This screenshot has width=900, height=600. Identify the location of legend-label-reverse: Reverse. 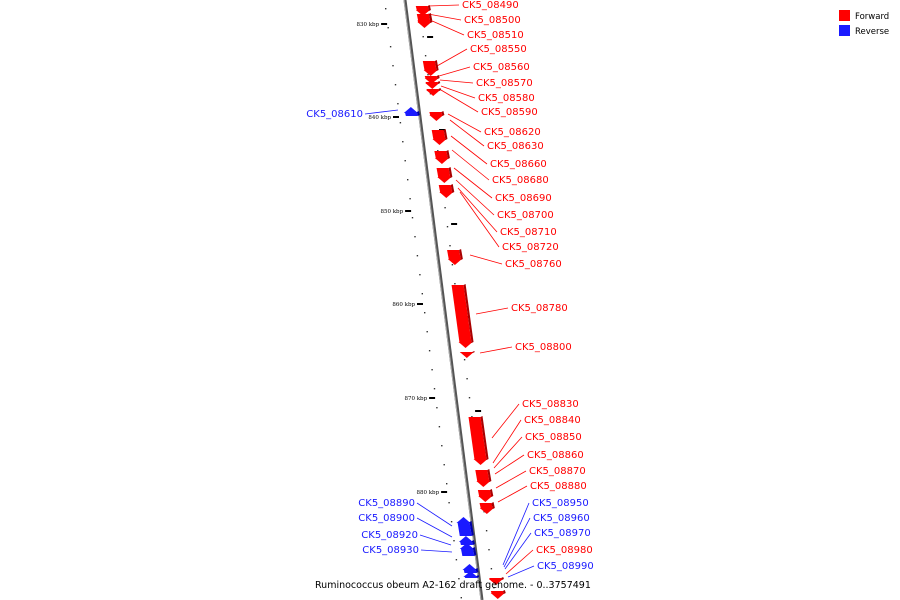
(872, 32).